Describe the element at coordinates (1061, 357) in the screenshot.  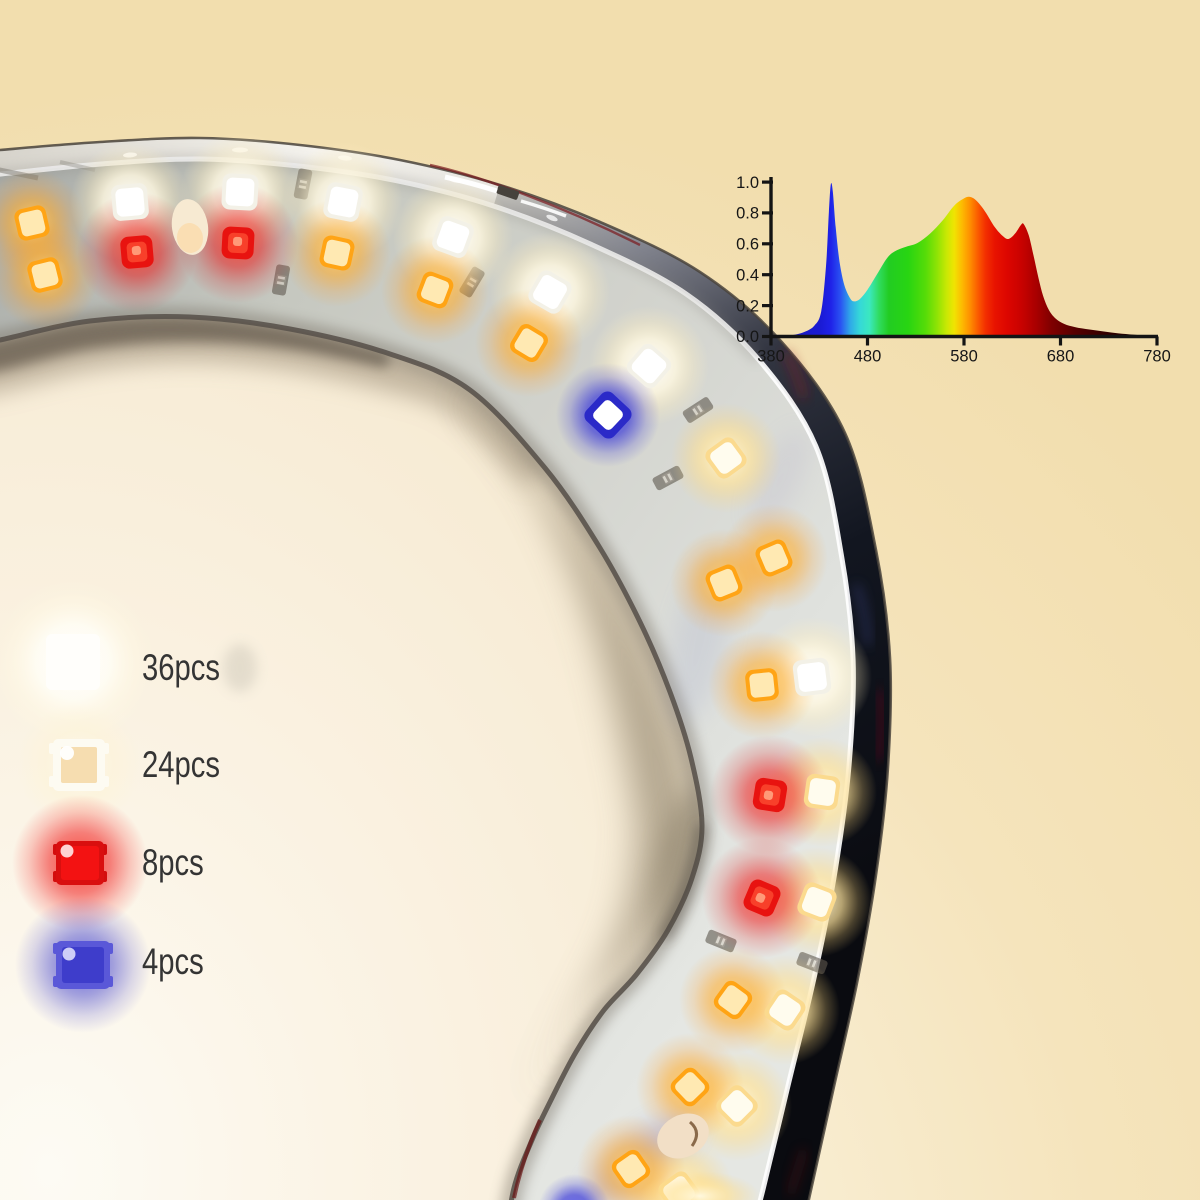
I see `svg-text: 680` at that location.